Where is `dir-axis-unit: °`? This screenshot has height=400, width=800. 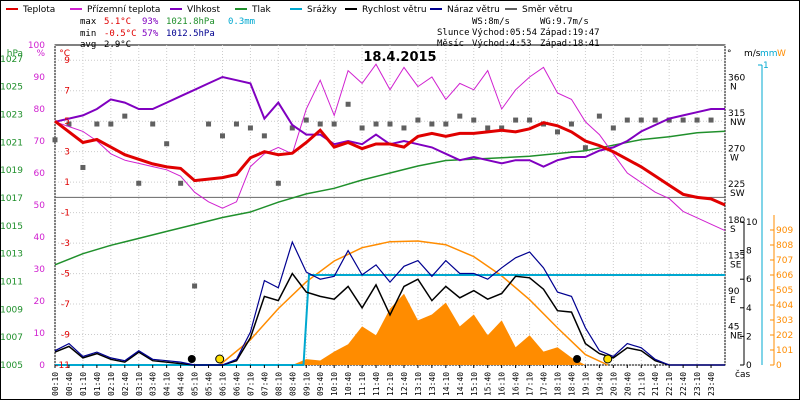
dir-axis-unit: ° is located at coordinates (729, 54).